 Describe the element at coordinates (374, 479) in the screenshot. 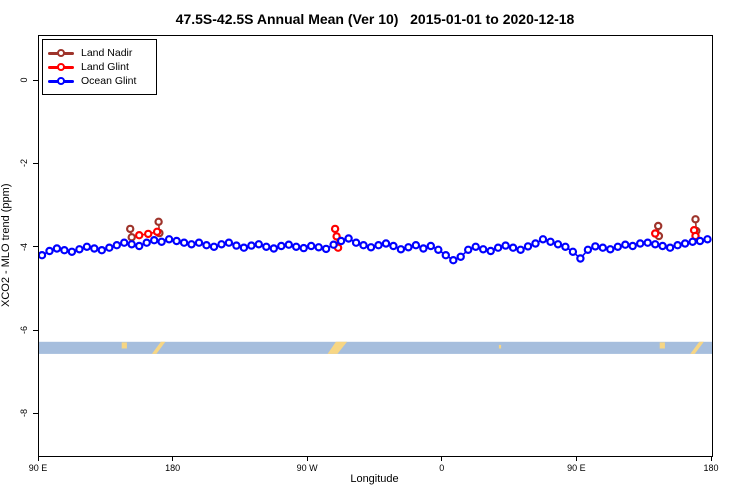

I see `x-axis-title: Longitude` at that location.